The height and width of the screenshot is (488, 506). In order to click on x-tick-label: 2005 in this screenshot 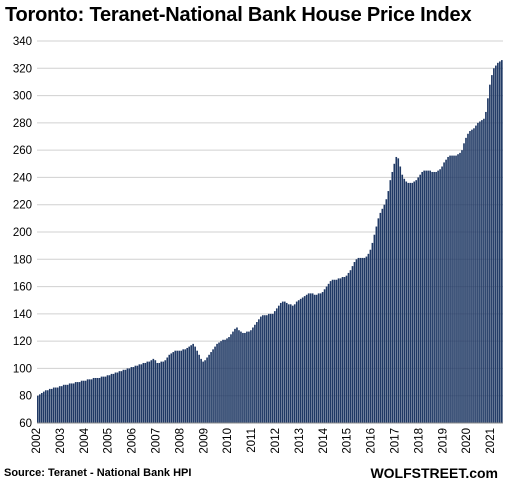, I will do `click(109, 441)`.